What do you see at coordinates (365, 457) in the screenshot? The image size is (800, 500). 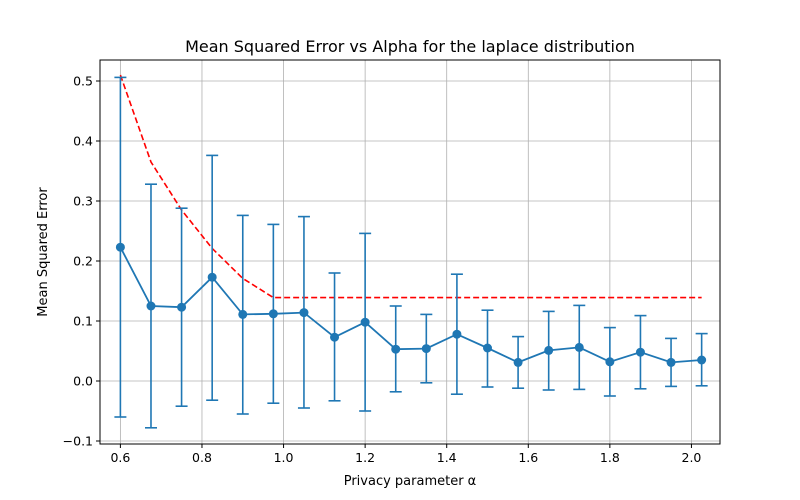 I see `x-tick-label: 1.2` at bounding box center [365, 457].